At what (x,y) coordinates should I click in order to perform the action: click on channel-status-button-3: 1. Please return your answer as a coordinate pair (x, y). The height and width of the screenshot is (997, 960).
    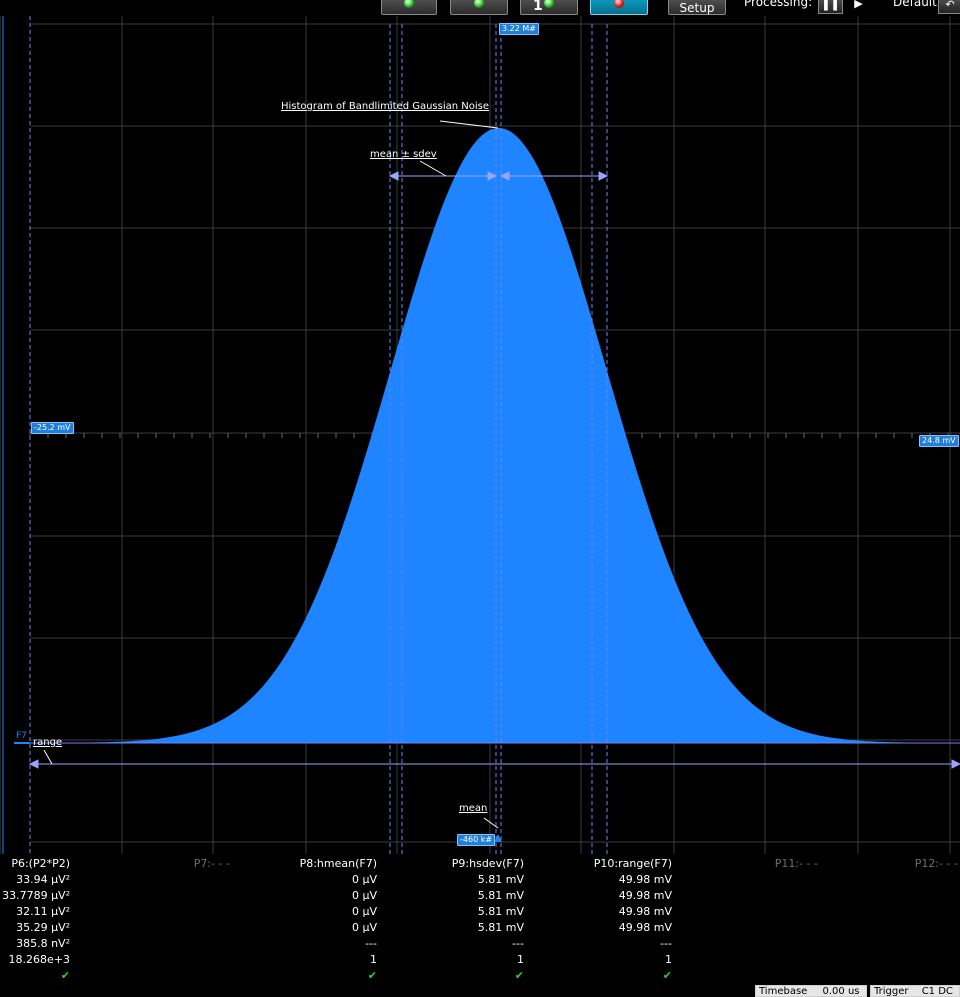
    Looking at the image, I should click on (549, 7).